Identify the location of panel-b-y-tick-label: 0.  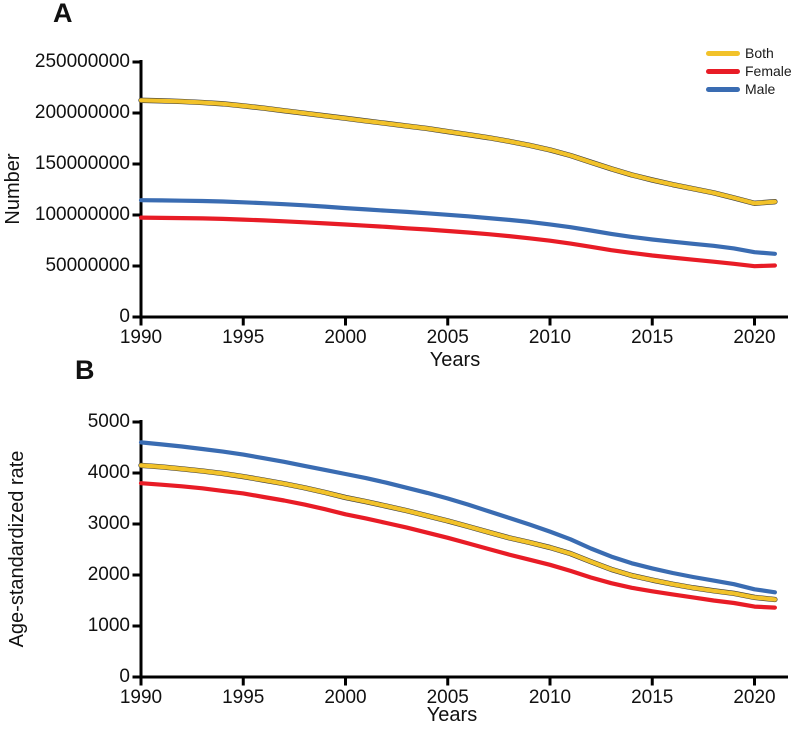
(124, 676).